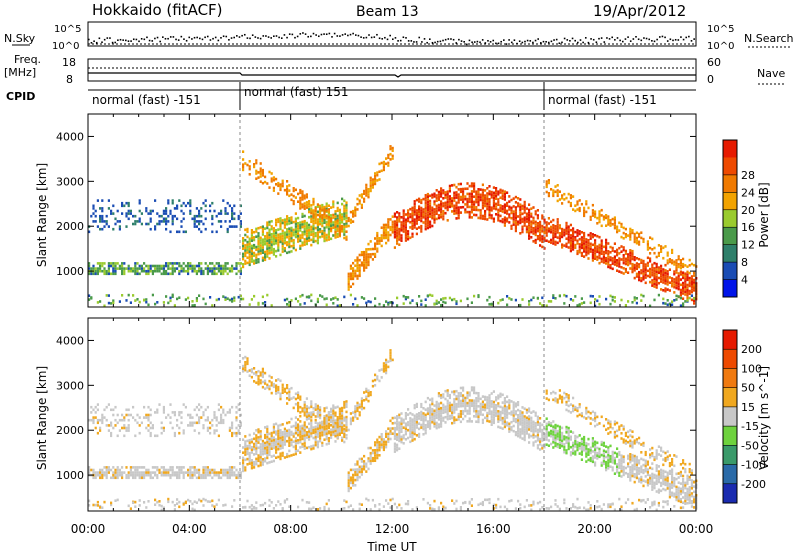 This screenshot has width=800, height=554. What do you see at coordinates (69, 79) in the screenshot?
I see `freq-tick-lo: 8` at bounding box center [69, 79].